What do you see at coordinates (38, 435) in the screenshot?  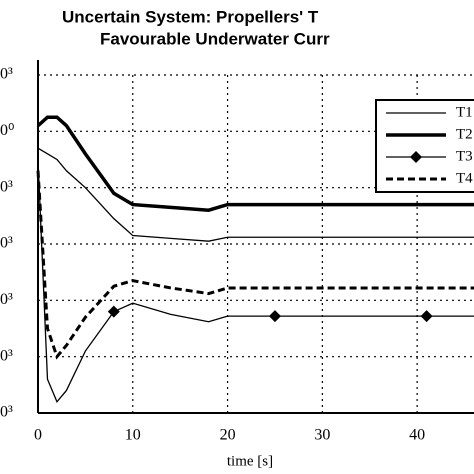 I see `x-tick-label: 0` at bounding box center [38, 435].